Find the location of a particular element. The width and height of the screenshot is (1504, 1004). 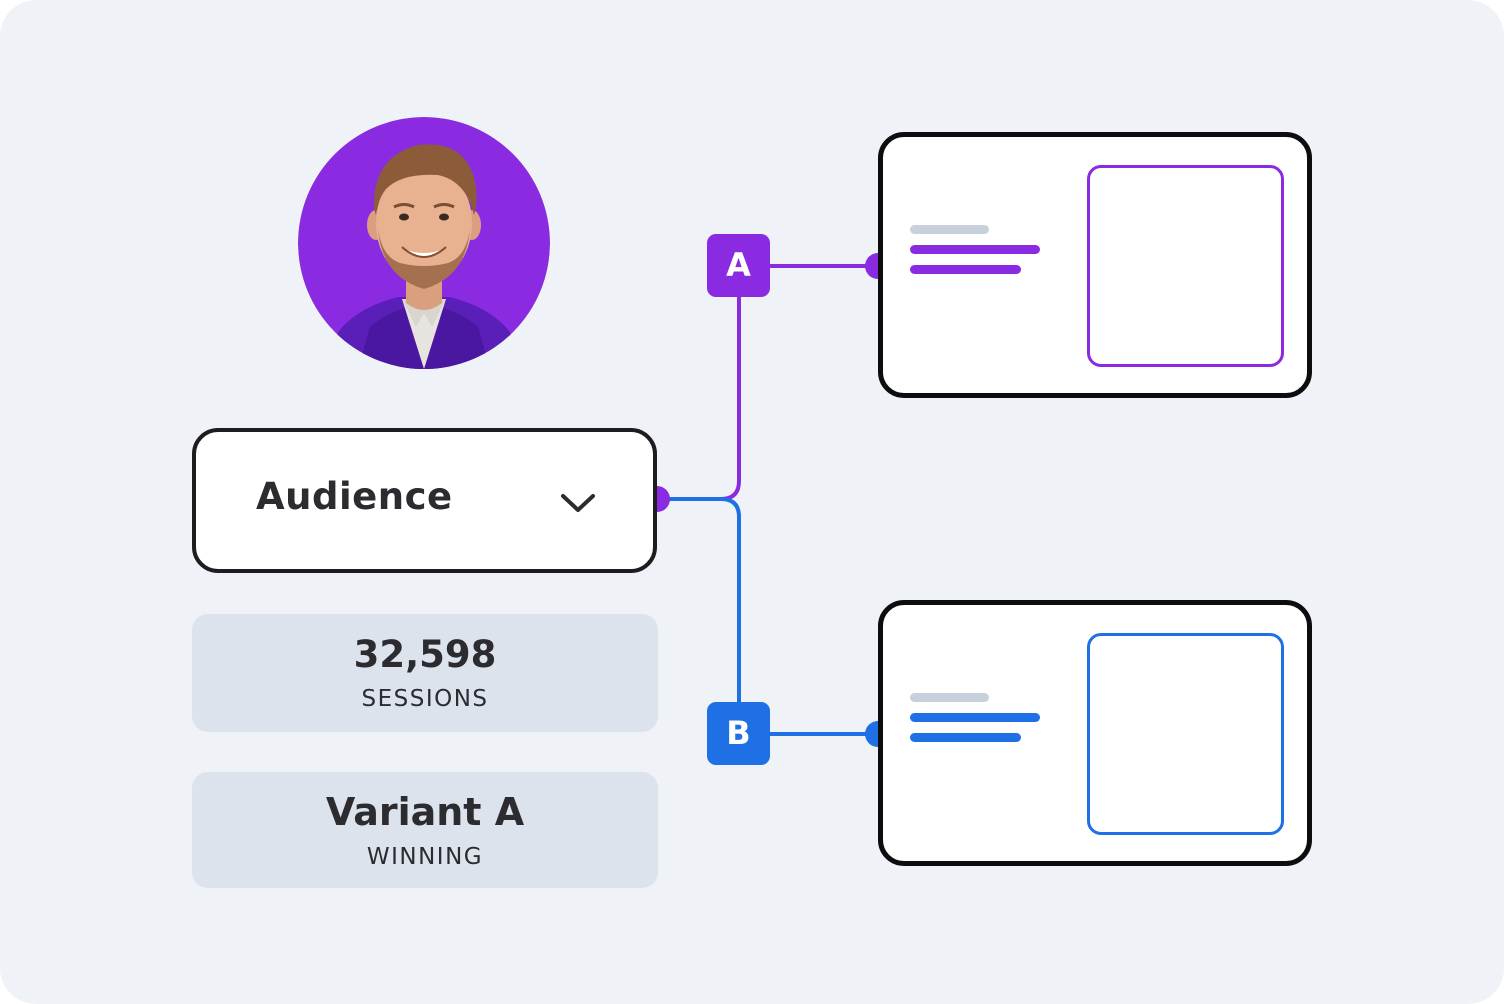

connector-a is located at coordinates (767, 382).